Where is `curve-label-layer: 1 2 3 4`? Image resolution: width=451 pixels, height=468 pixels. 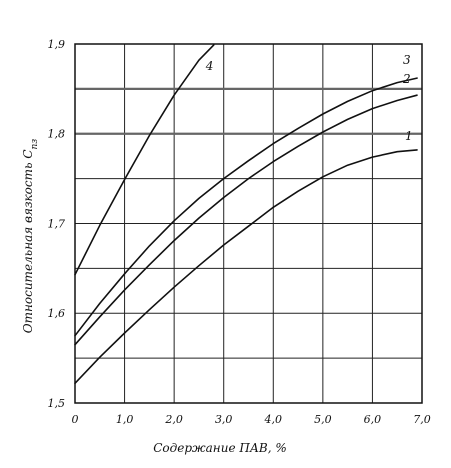 curve-label-layer: 1 2 3 4 is located at coordinates (309, 98).